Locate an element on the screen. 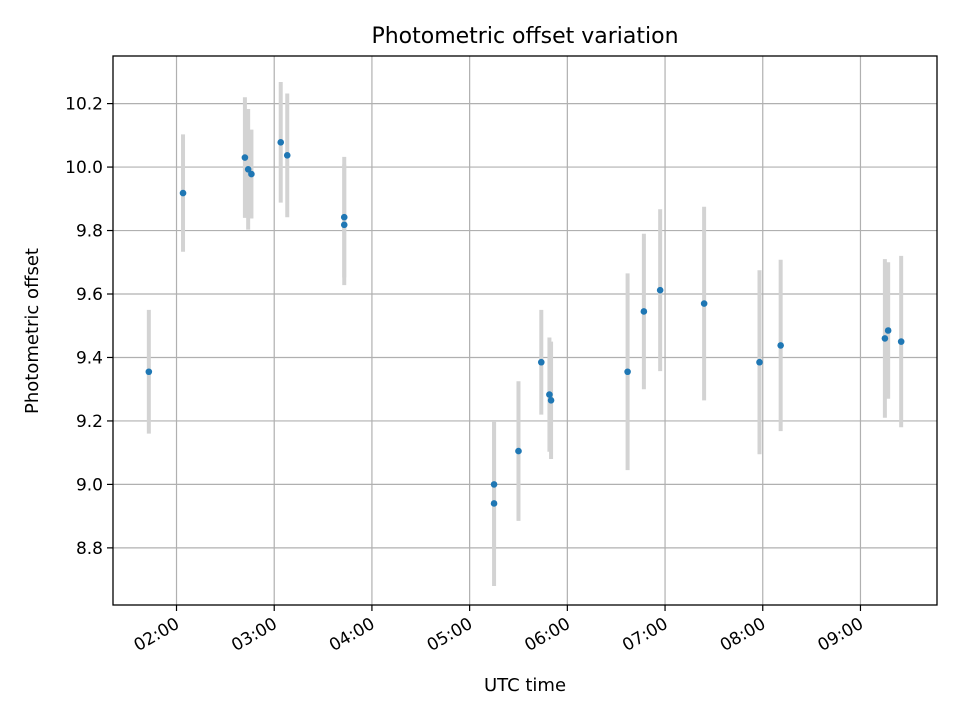  y-tick-label: 8.8 is located at coordinates (89, 549).